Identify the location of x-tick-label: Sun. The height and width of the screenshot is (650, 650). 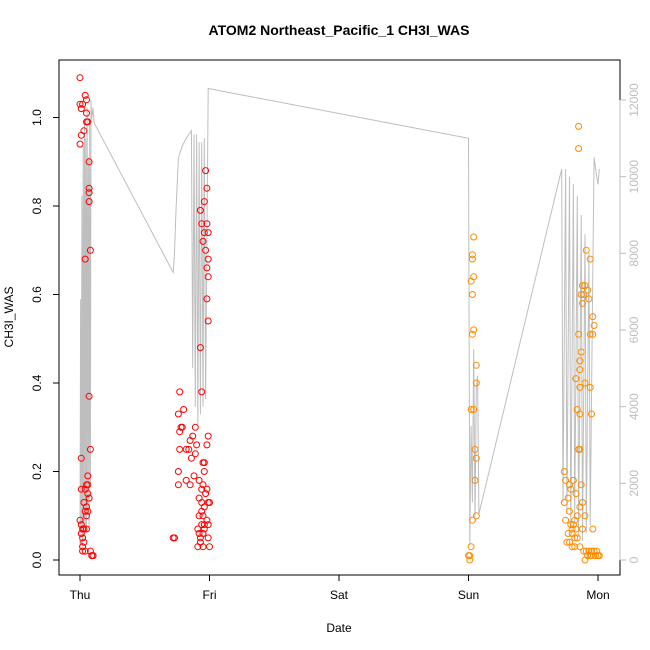
(468, 595).